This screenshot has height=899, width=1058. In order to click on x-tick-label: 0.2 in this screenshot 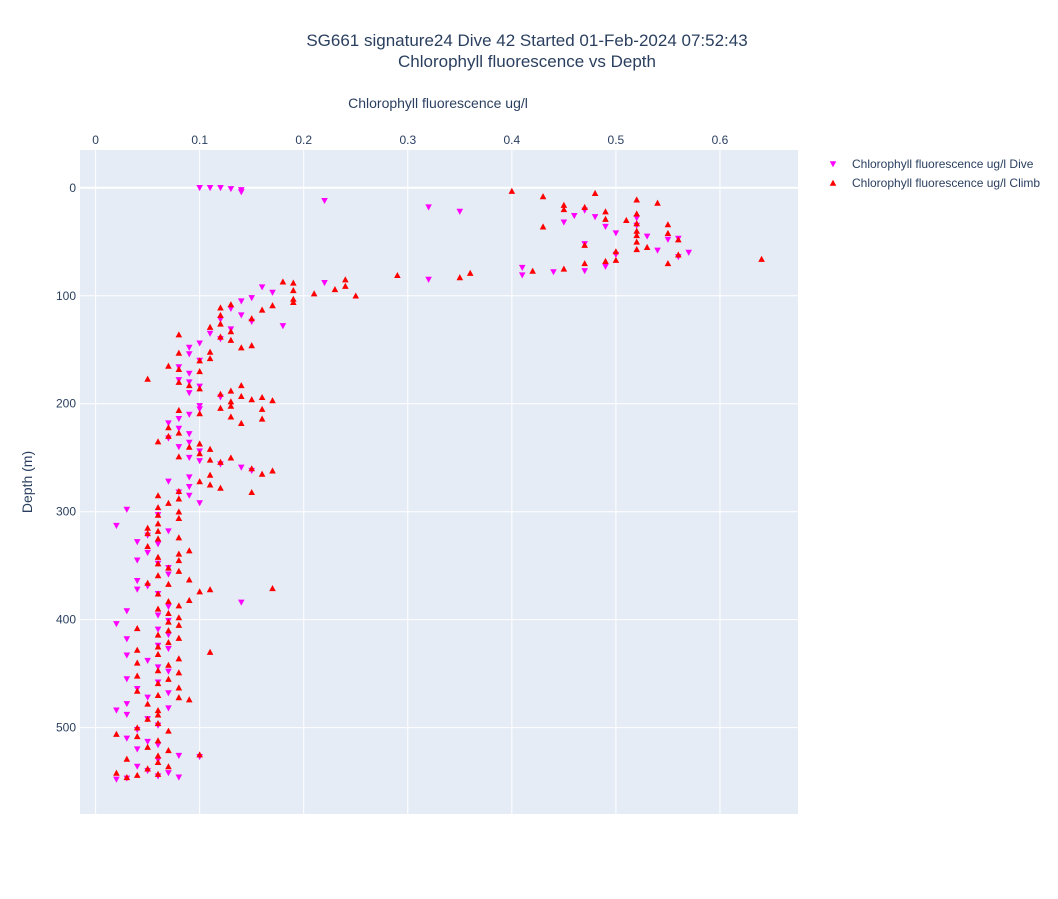, I will do `click(303, 140)`.